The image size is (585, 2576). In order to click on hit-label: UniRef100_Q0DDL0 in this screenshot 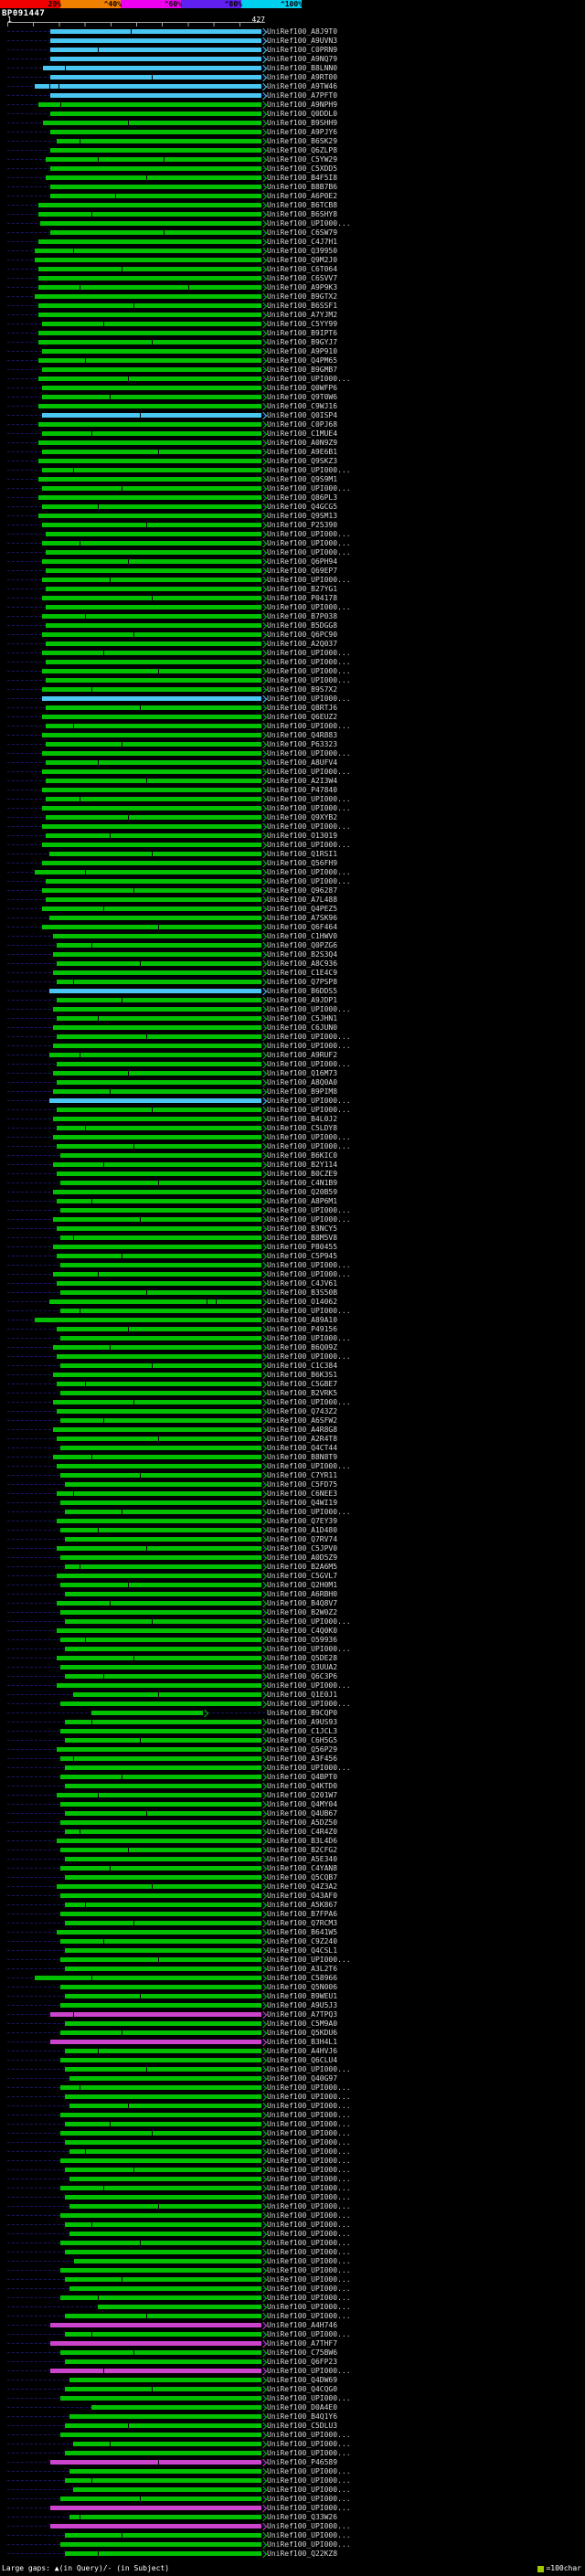, I will do `click(302, 114)`.